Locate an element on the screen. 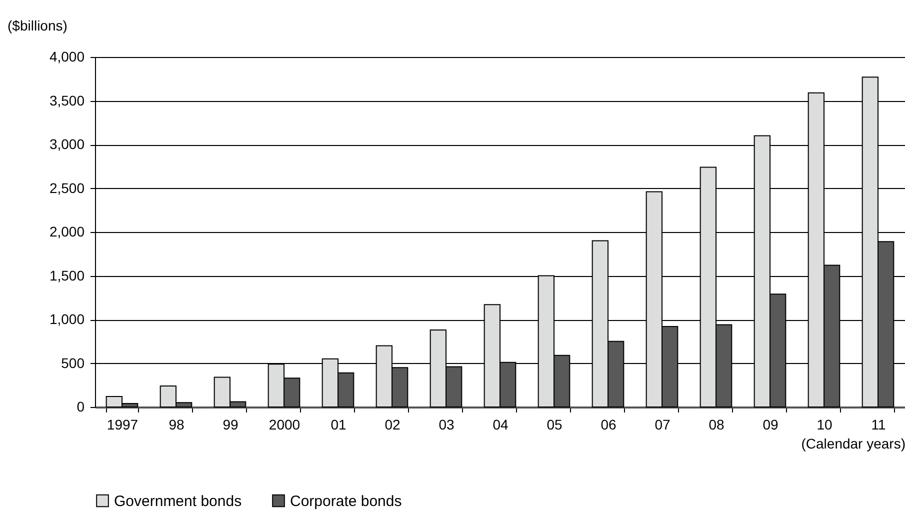 The height and width of the screenshot is (512, 905). x-tick-label: 07 is located at coordinates (662, 424).